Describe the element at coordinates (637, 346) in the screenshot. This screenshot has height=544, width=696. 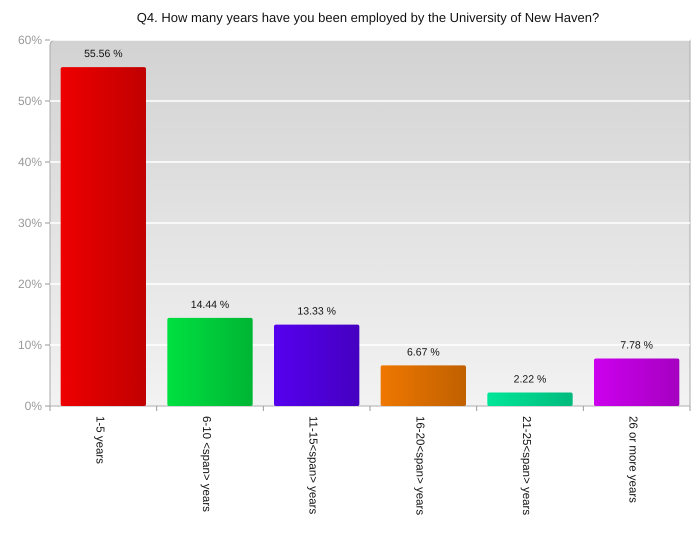
I see `data-label: 7.78 %` at that location.